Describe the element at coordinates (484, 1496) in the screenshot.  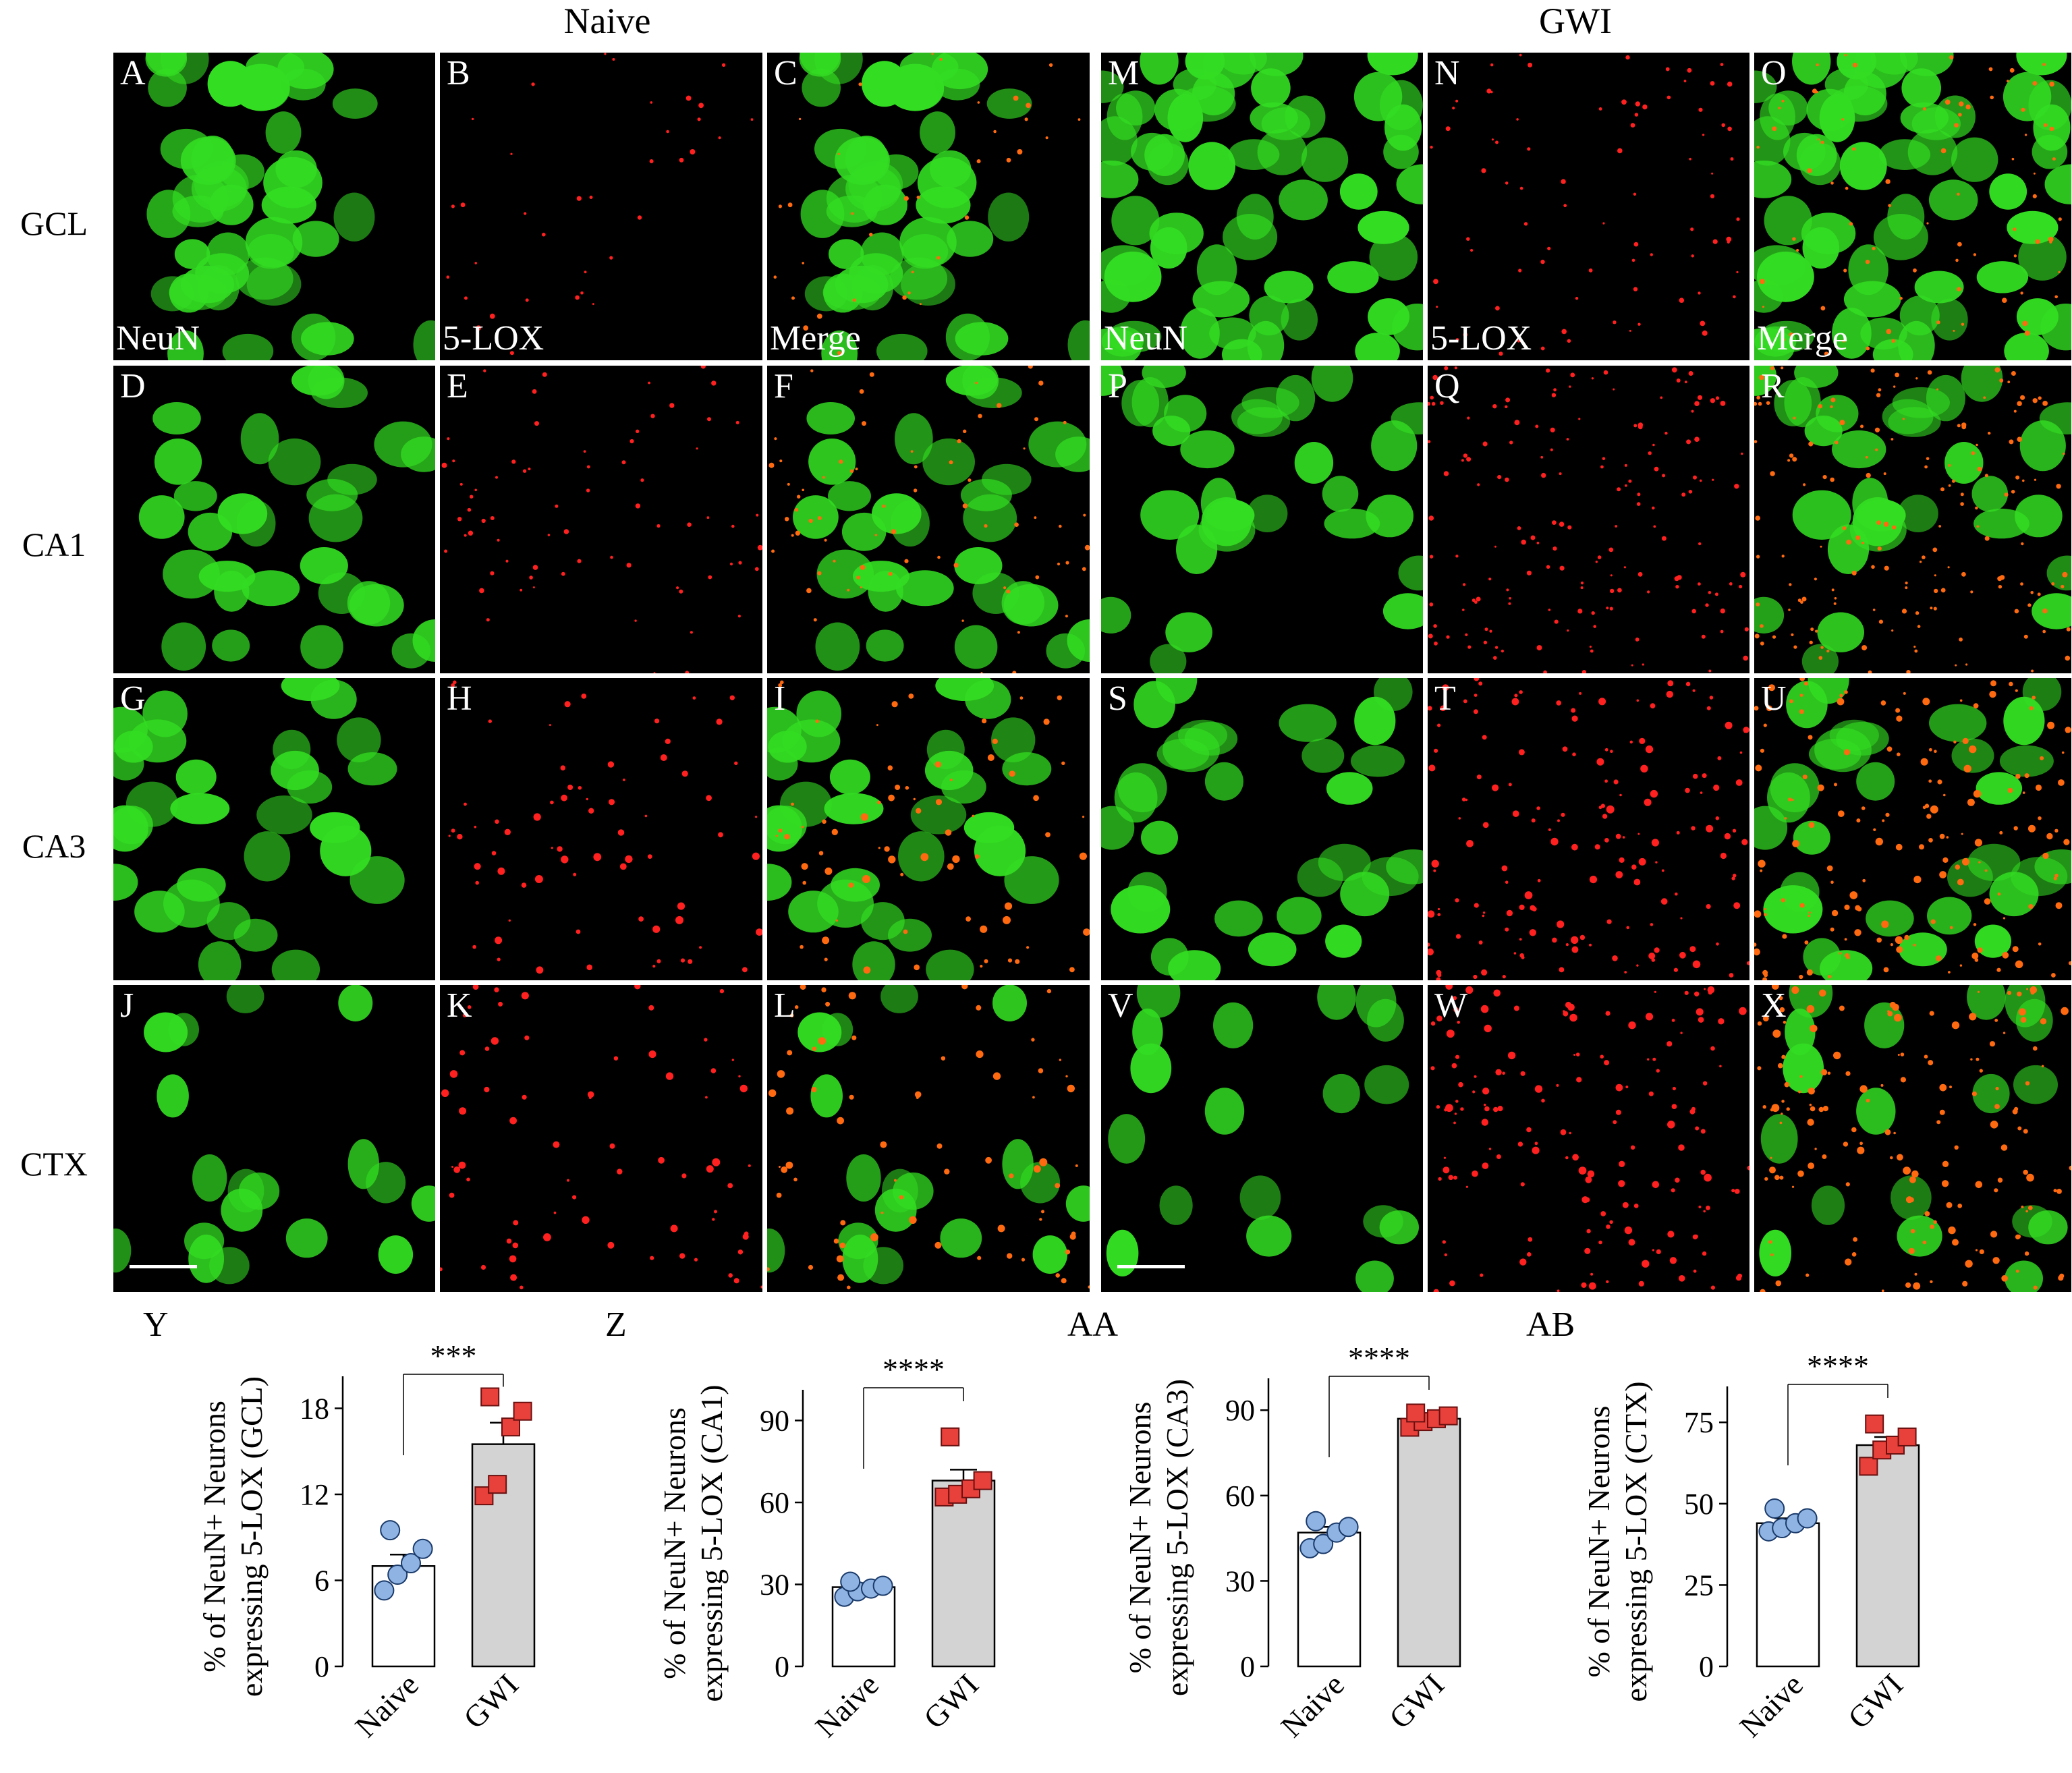
I see `data-point-gwi` at that location.